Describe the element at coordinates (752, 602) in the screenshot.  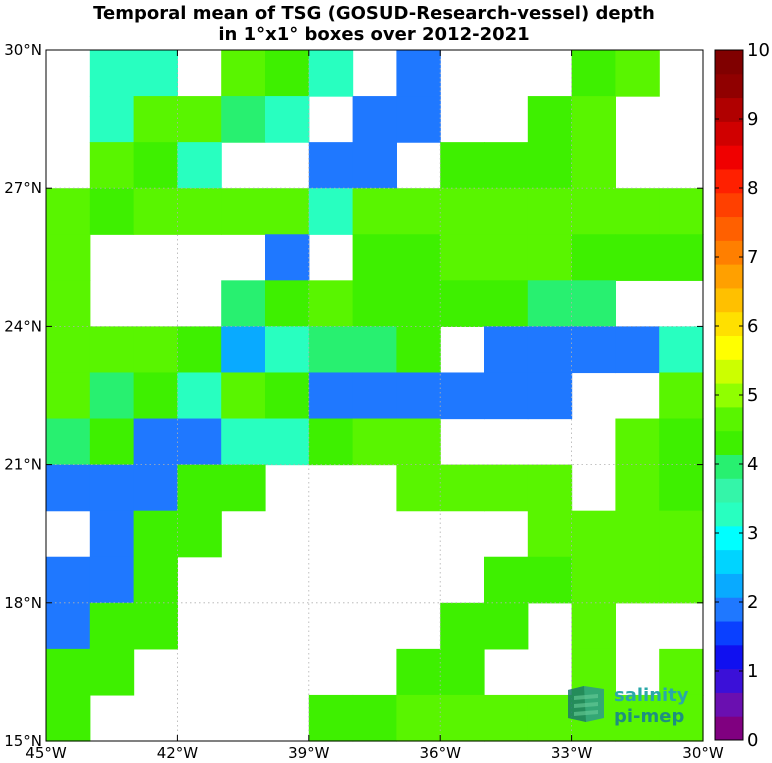
I see `colorbar-tick-label: 2` at that location.